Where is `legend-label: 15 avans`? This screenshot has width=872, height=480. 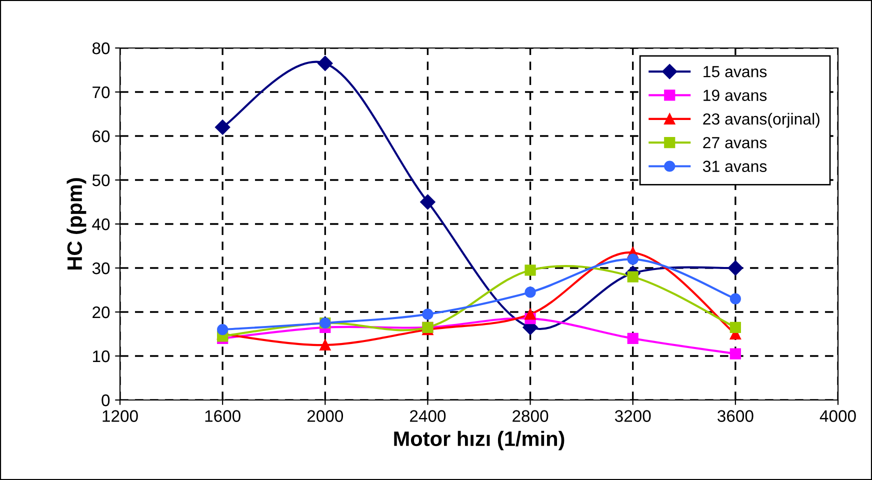 legend-label: 15 avans is located at coordinates (735, 72).